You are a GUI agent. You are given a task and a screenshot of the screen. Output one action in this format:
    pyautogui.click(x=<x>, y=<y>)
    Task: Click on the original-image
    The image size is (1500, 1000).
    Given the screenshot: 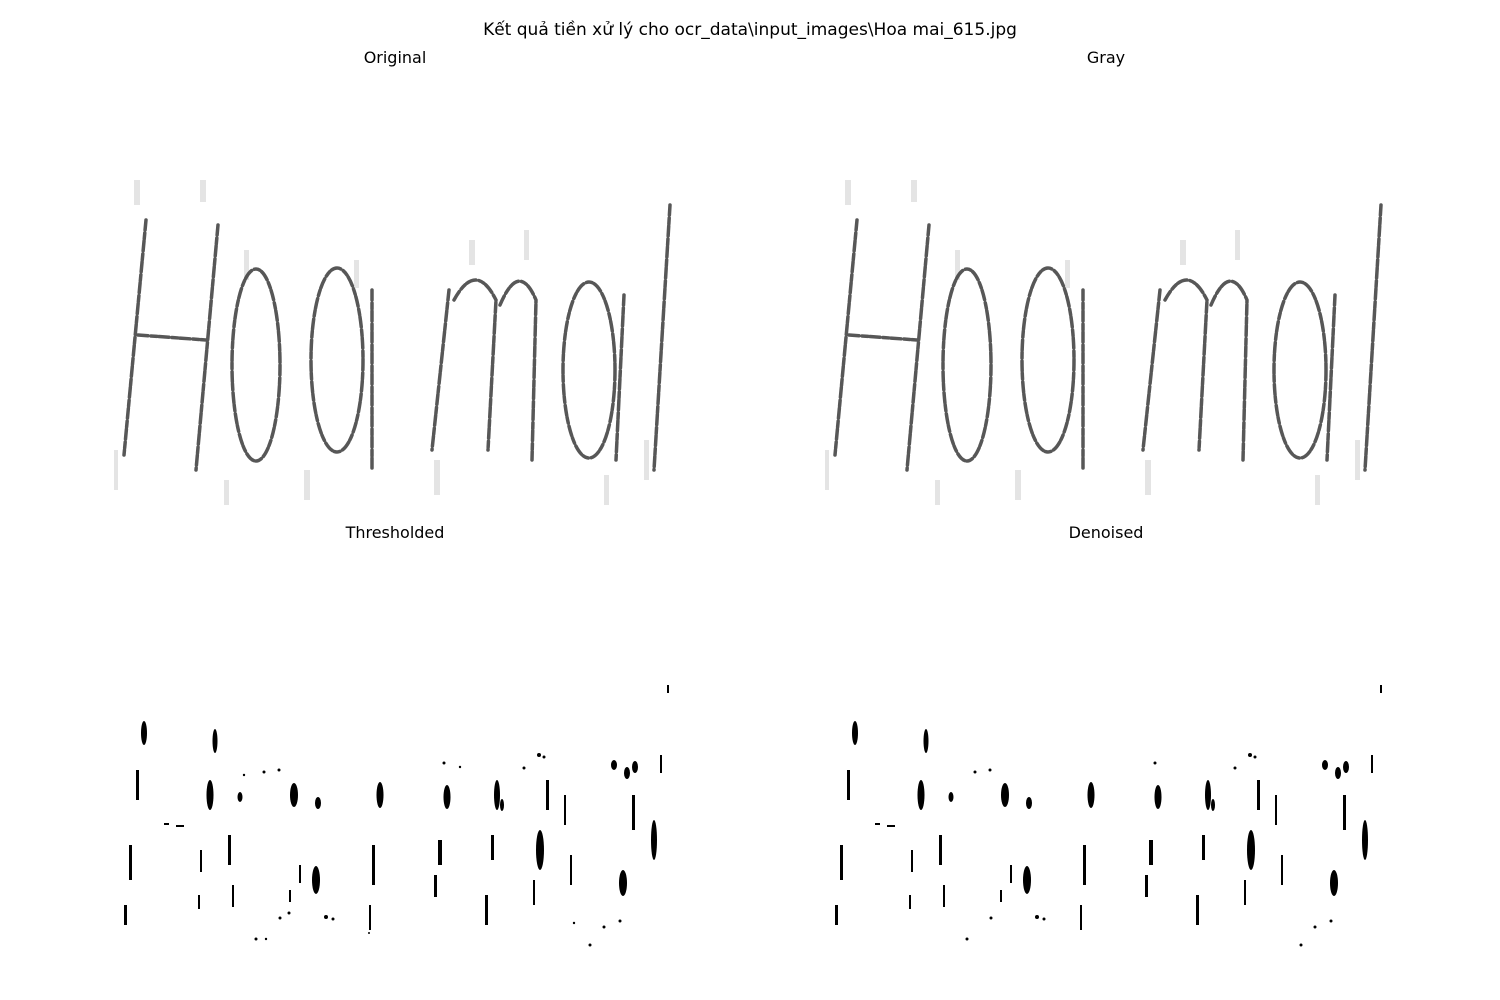 What is the action you would take?
    pyautogui.click(x=389, y=345)
    